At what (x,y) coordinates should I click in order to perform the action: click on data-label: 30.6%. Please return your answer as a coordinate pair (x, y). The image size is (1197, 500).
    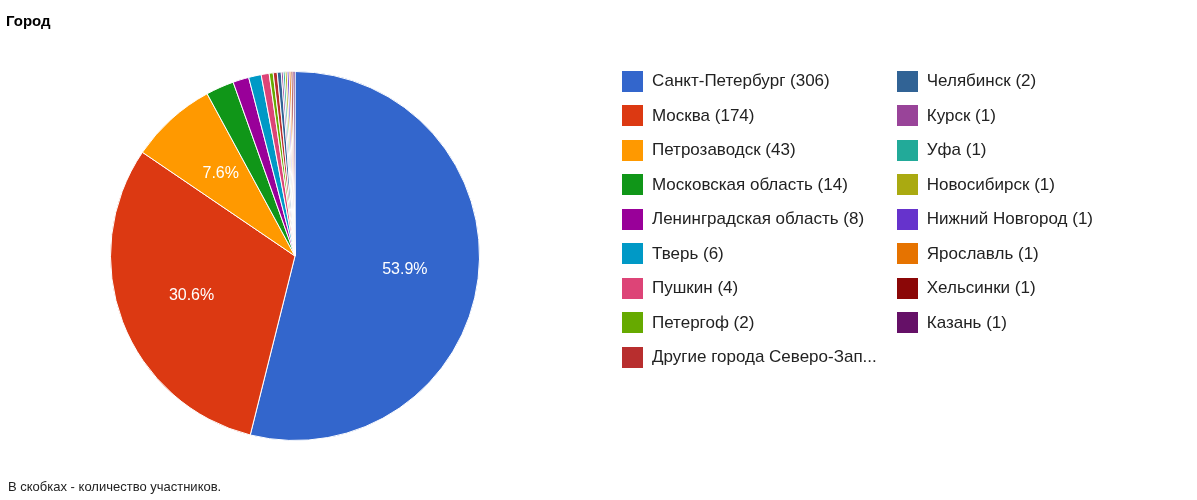
    Looking at the image, I should click on (191, 294).